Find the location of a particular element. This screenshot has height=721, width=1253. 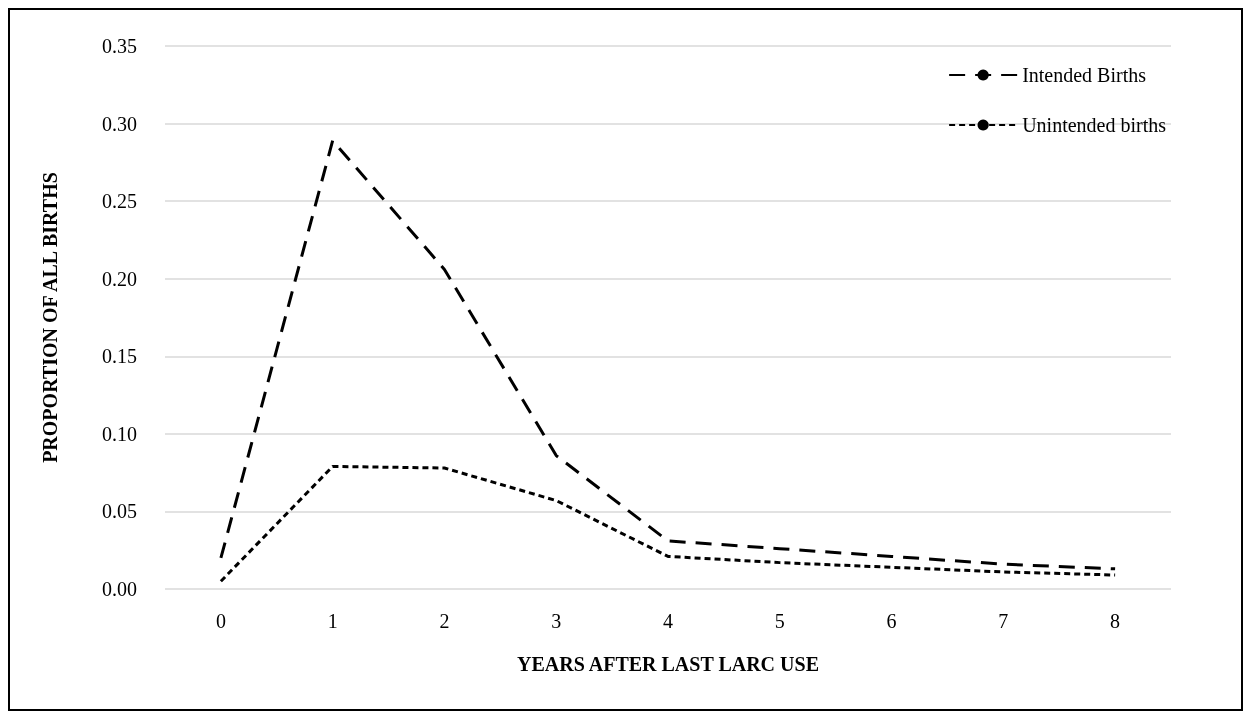

x-tick-label: 3 is located at coordinates (556, 621).